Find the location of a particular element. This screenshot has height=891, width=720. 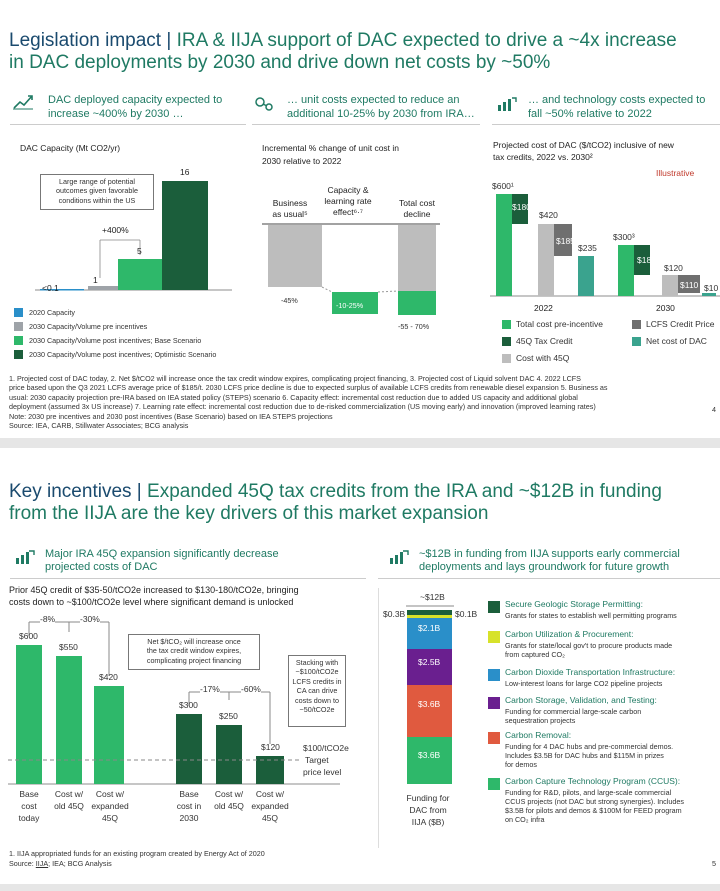

section3-heading-l2: fall ~50% relative to 2022 is located at coordinates (590, 114).